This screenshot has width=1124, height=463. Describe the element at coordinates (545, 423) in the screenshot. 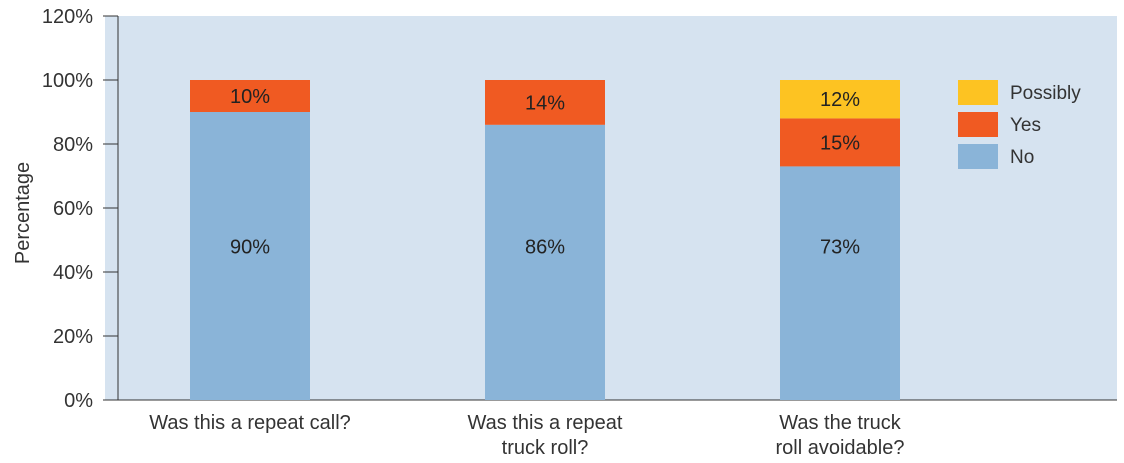

I see `category-label: Was this a repeat` at that location.